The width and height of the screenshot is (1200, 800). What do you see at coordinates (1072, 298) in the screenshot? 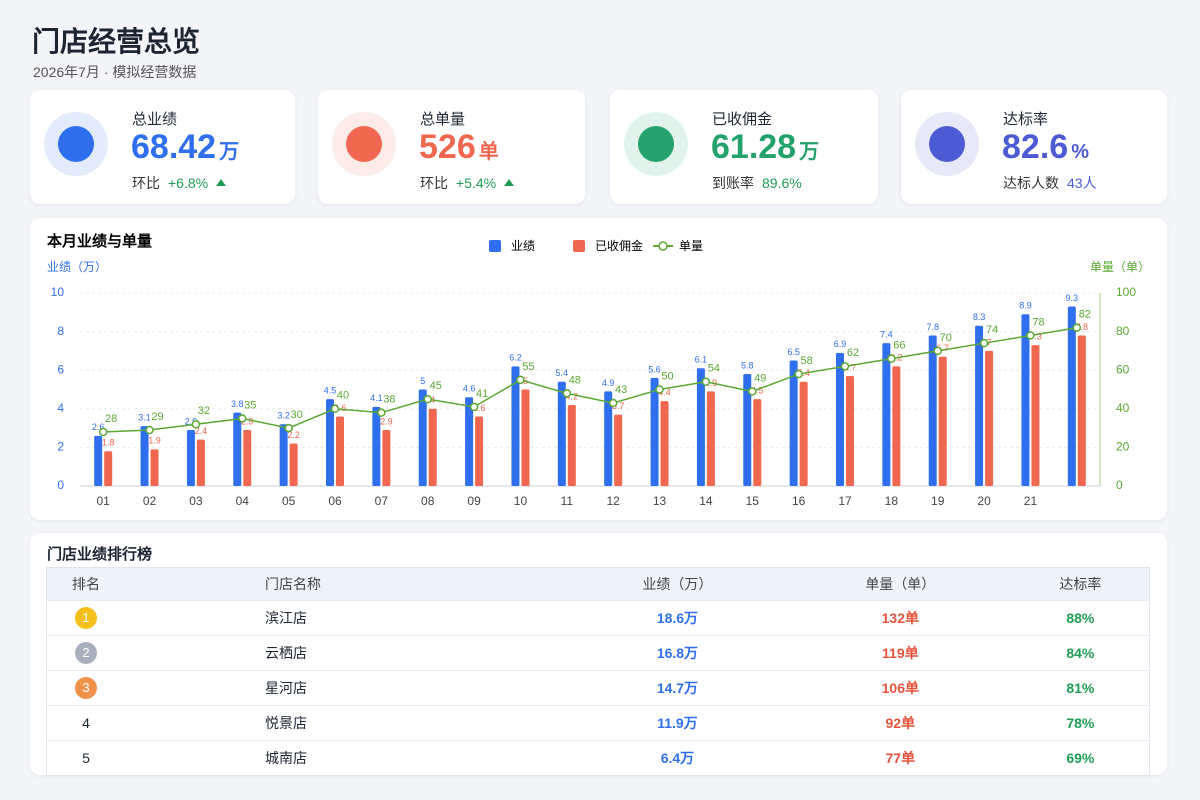
I see `bar-value-label: 9.3` at bounding box center [1072, 298].